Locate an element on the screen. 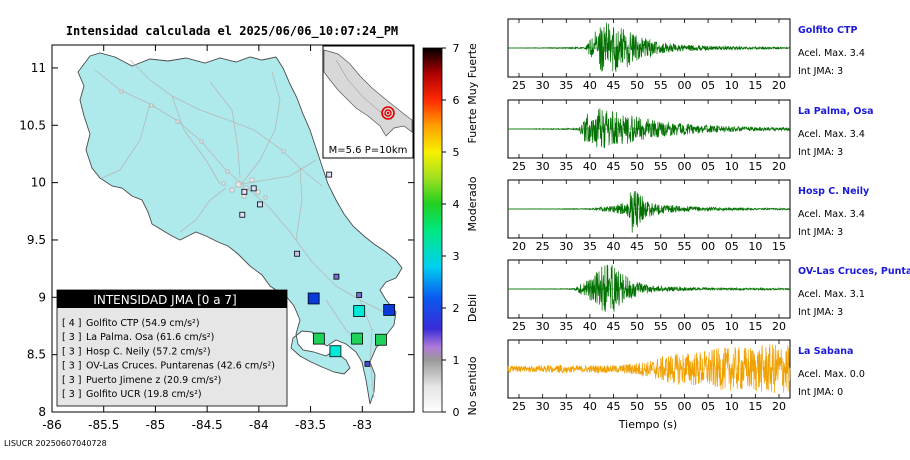 This screenshot has height=460, width=910. x-tick-label: -86 is located at coordinates (52, 425).